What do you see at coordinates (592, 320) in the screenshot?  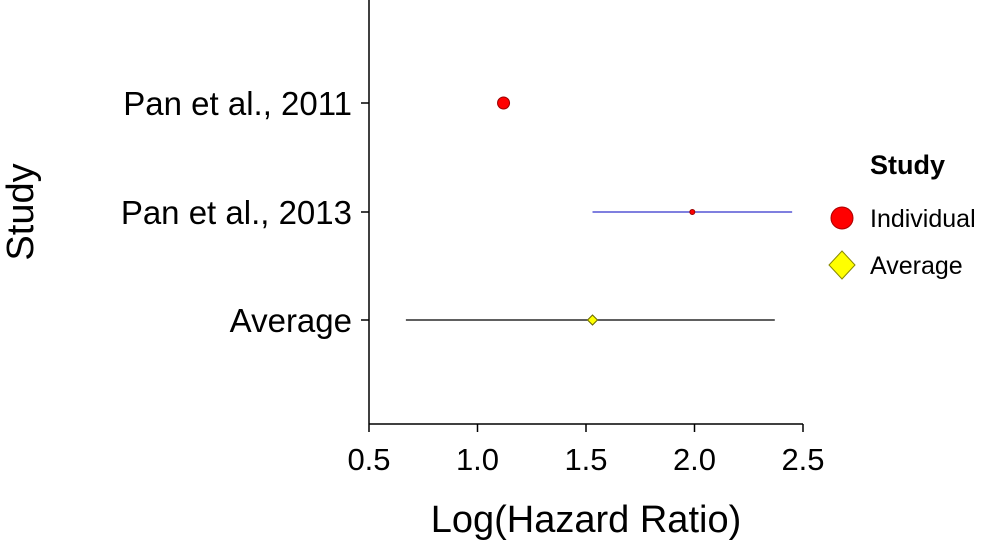 I see `average-marker` at bounding box center [592, 320].